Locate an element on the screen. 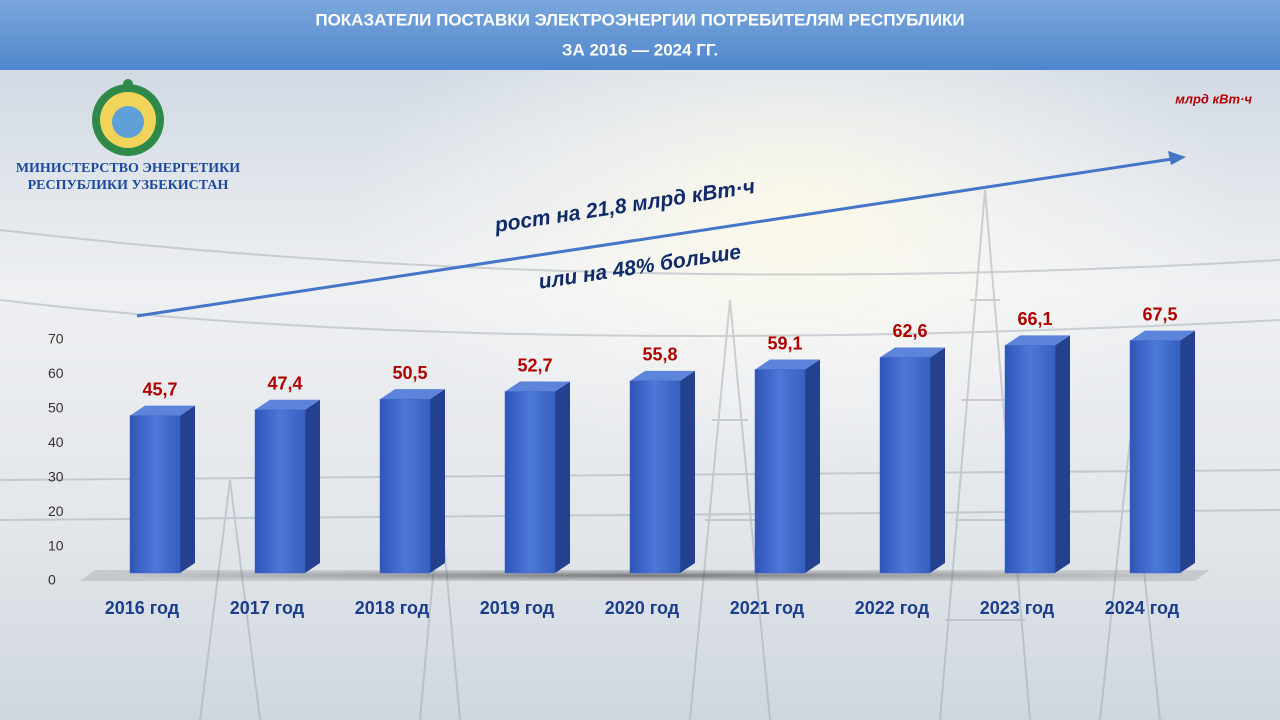 Image resolution: width=1280 pixels, height=720 pixels. value-label: 50,5 is located at coordinates (409, 373).